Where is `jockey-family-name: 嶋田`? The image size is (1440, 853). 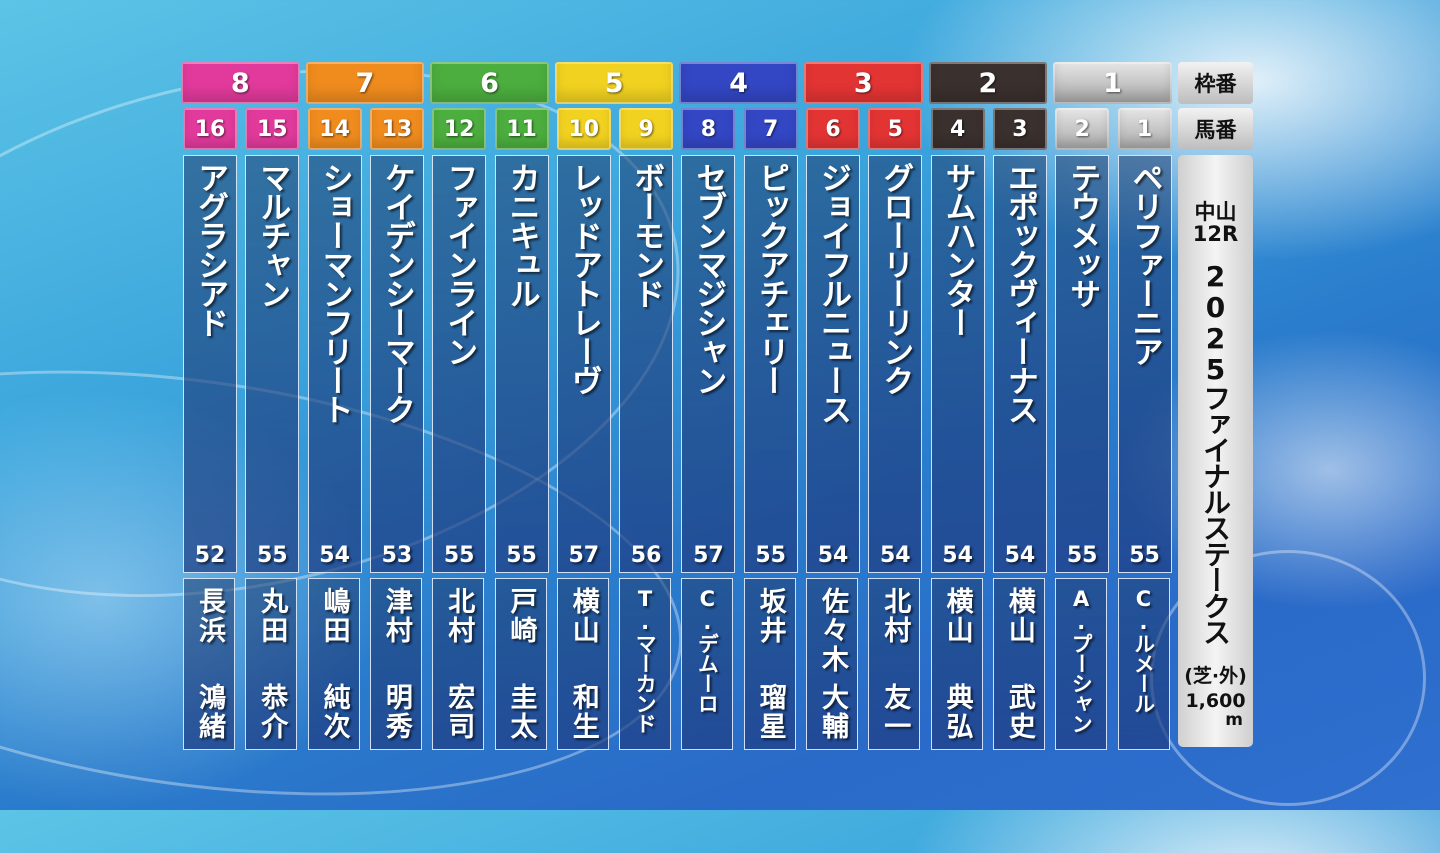
jockey-family-name: 嶋田 is located at coordinates (334, 616).